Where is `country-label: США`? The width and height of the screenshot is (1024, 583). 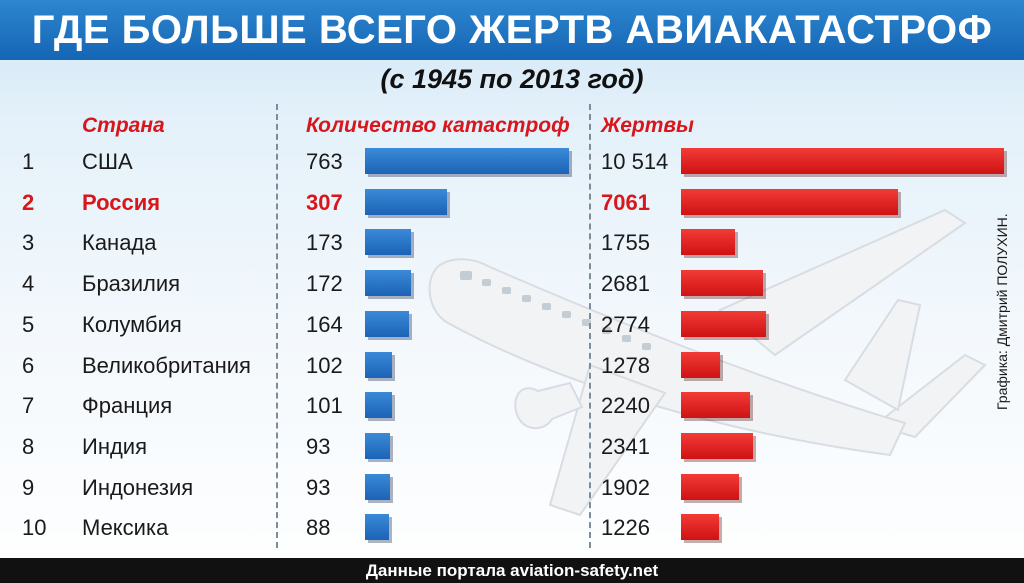 country-label: США is located at coordinates (107, 161).